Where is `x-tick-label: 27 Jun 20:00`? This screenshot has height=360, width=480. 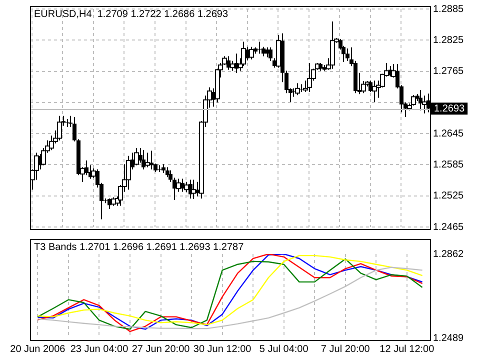 x-tick-label: 27 Jun 20:00 is located at coordinates (161, 349).